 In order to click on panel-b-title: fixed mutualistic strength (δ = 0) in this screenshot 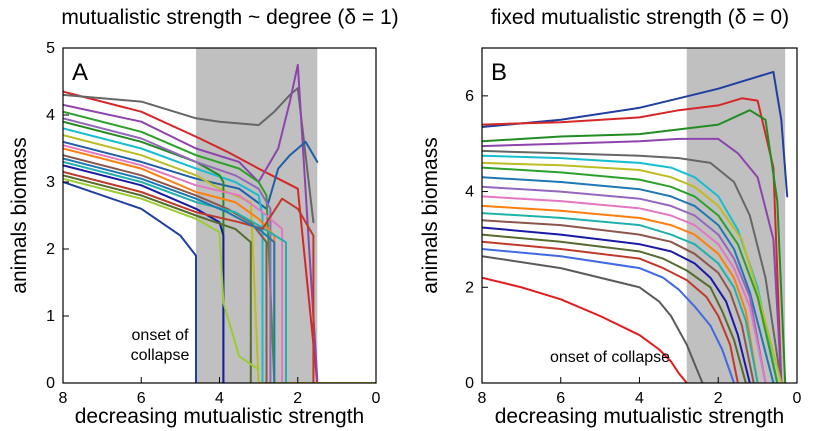, I will do `click(640, 17)`.